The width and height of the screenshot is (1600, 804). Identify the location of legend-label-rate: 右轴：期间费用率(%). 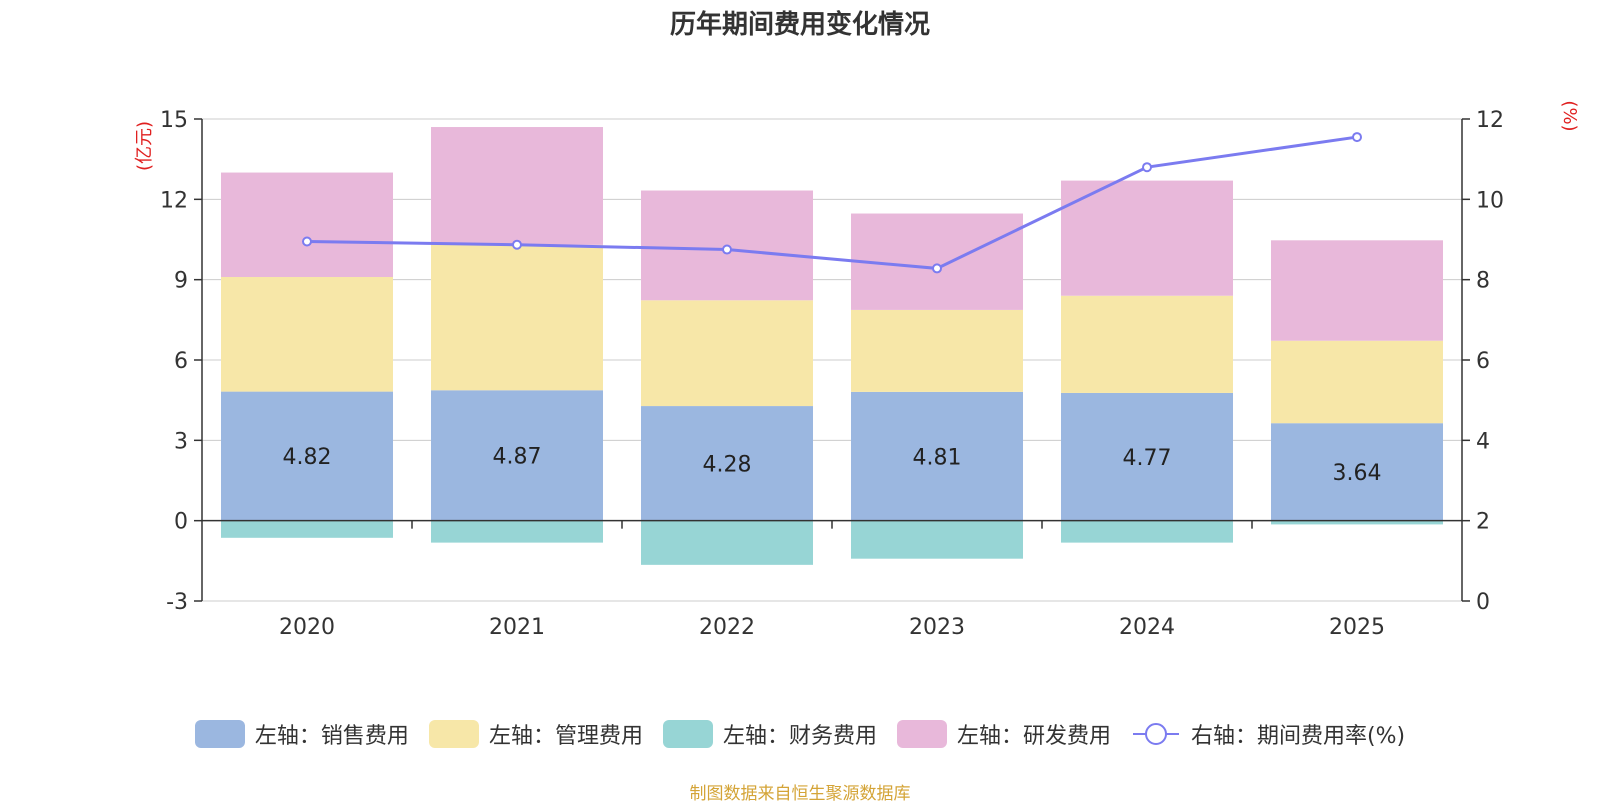
(1298, 736).